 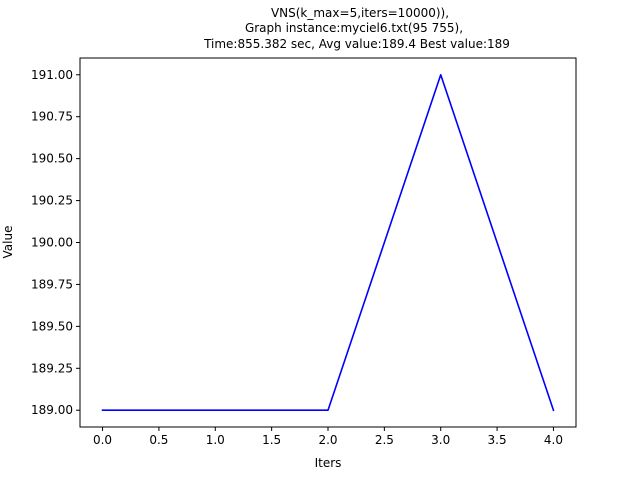 What do you see at coordinates (52, 243) in the screenshot?
I see `y-tick-label: 190.00` at bounding box center [52, 243].